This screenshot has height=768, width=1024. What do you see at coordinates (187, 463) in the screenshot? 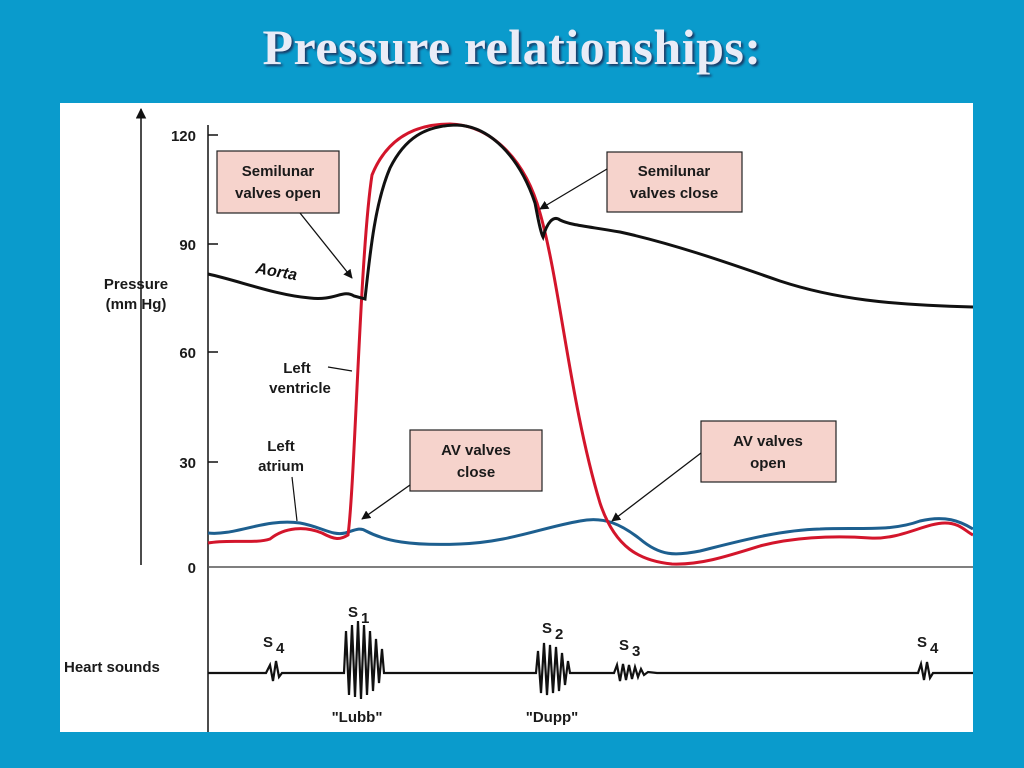
I see `tick-label-30: 30` at bounding box center [187, 463].